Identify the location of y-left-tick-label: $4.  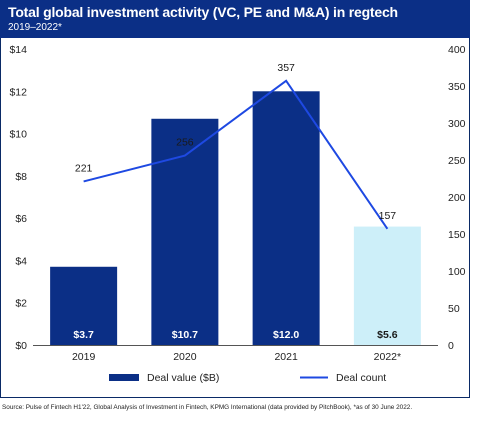
(21, 261).